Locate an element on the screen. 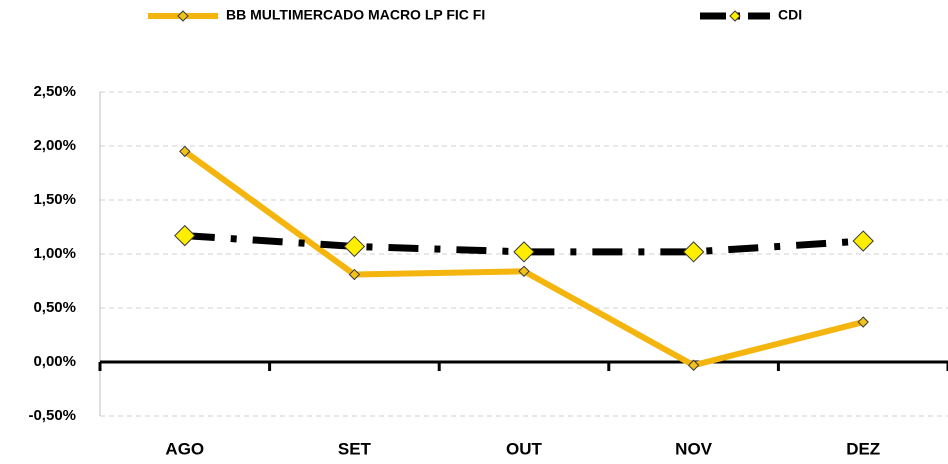 This screenshot has height=464, width=948. y-tick-label: -0,50% is located at coordinates (52, 415).